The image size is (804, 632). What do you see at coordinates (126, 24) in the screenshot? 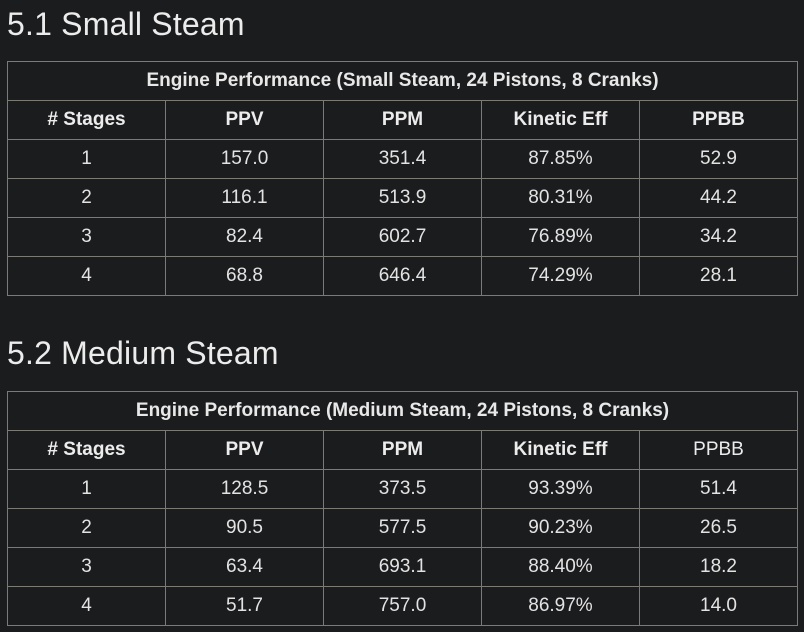
I see `section-heading-small-steam: 5.1 Small Steam` at bounding box center [126, 24].